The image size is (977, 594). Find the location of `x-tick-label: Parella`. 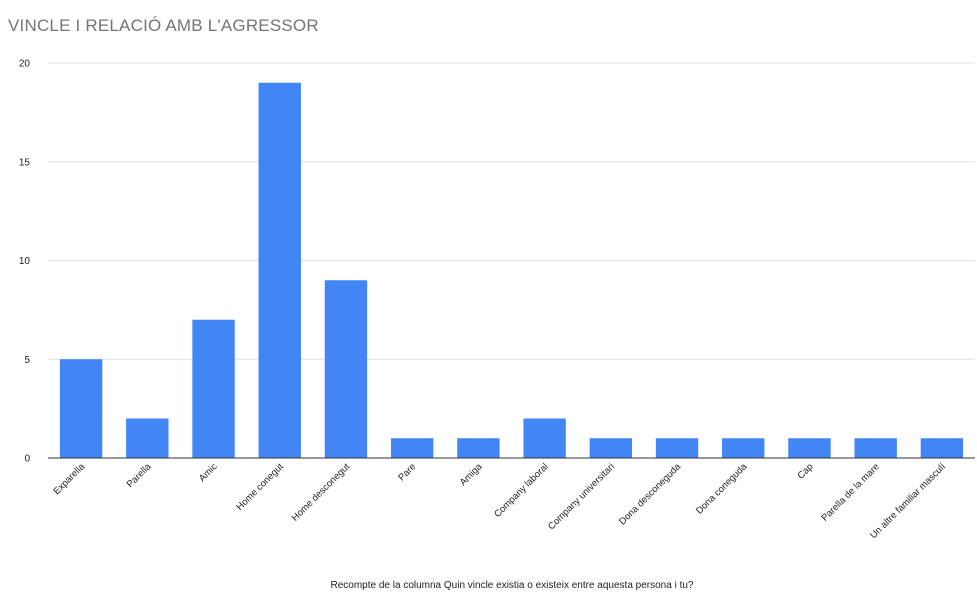

x-tick-label: Parella is located at coordinates (139, 475).